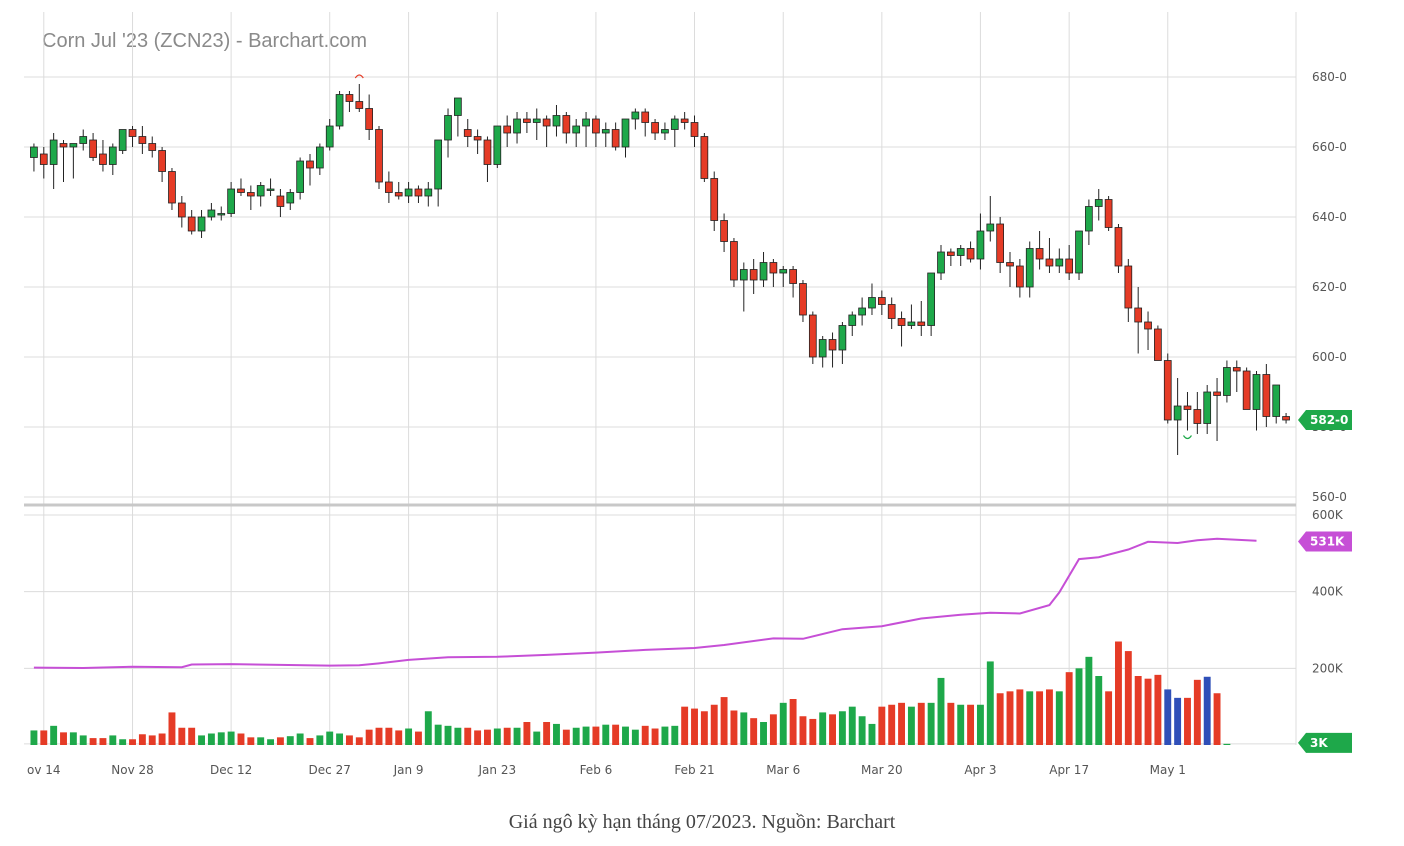 The image size is (1404, 846). What do you see at coordinates (204, 41) in the screenshot?
I see `chart-title: Corn Jul '23 (ZCN23) - Barchart.com` at bounding box center [204, 41].